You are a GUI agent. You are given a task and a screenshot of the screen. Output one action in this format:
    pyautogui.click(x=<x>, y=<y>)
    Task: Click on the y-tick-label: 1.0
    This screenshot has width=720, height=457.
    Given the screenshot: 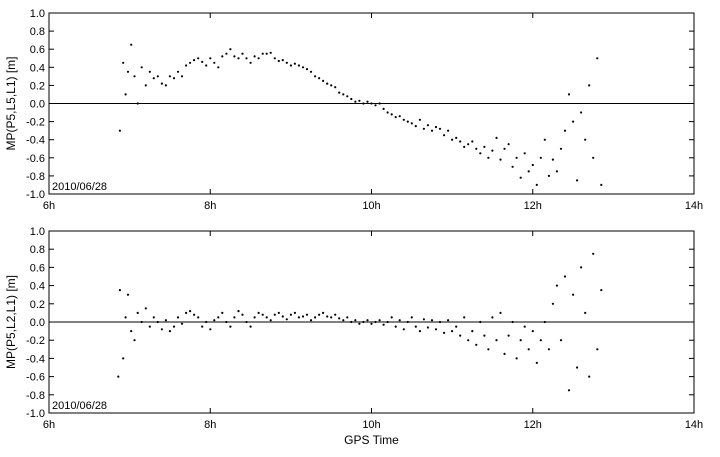 What is the action you would take?
    pyautogui.click(x=37, y=14)
    